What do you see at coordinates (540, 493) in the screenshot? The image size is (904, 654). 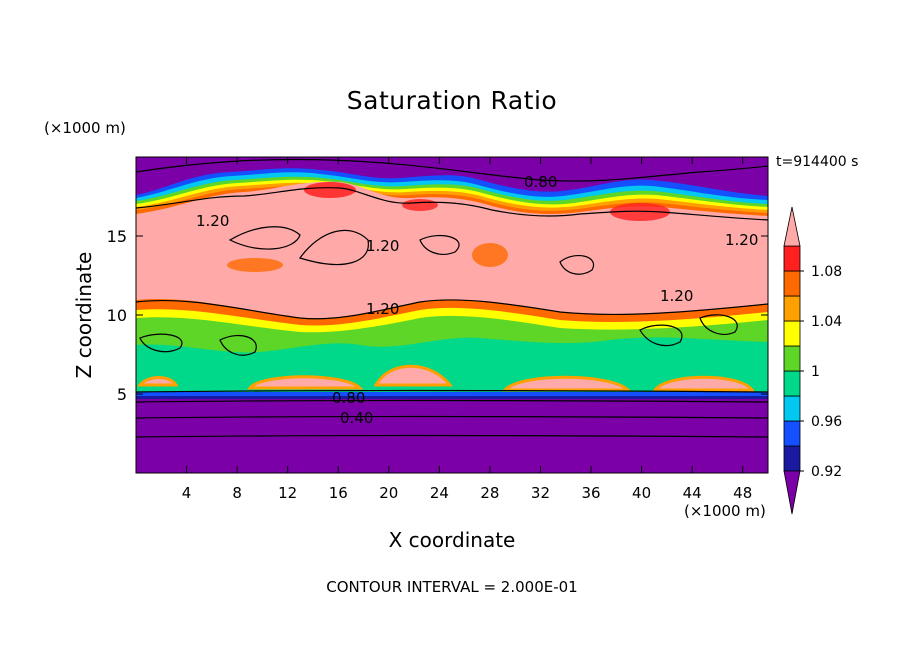 I see `x-tick-label: 32` at bounding box center [540, 493].